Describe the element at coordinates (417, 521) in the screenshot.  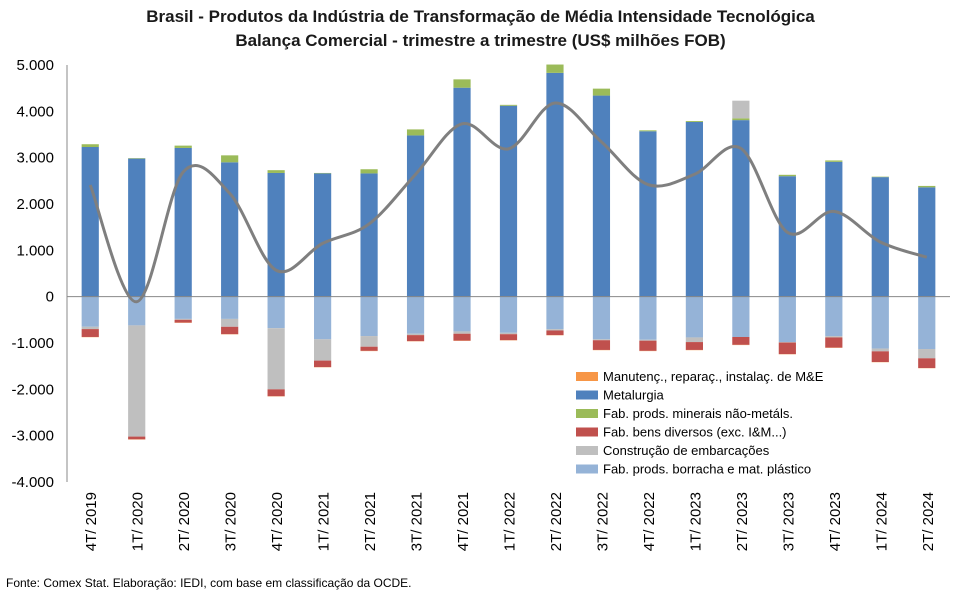
I see `x-tick-label: 3T/ 2021` at that location.